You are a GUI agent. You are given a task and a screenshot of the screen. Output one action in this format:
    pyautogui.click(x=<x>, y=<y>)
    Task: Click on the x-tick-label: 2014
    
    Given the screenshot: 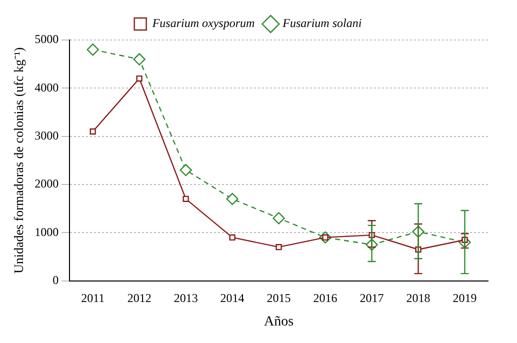 What is the action you would take?
    pyautogui.click(x=232, y=298)
    